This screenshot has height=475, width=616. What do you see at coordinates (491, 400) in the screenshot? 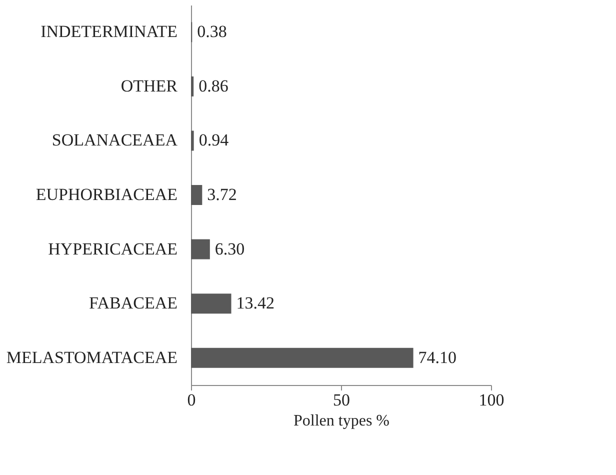
I see `x-tick-label: 100` at bounding box center [491, 400].